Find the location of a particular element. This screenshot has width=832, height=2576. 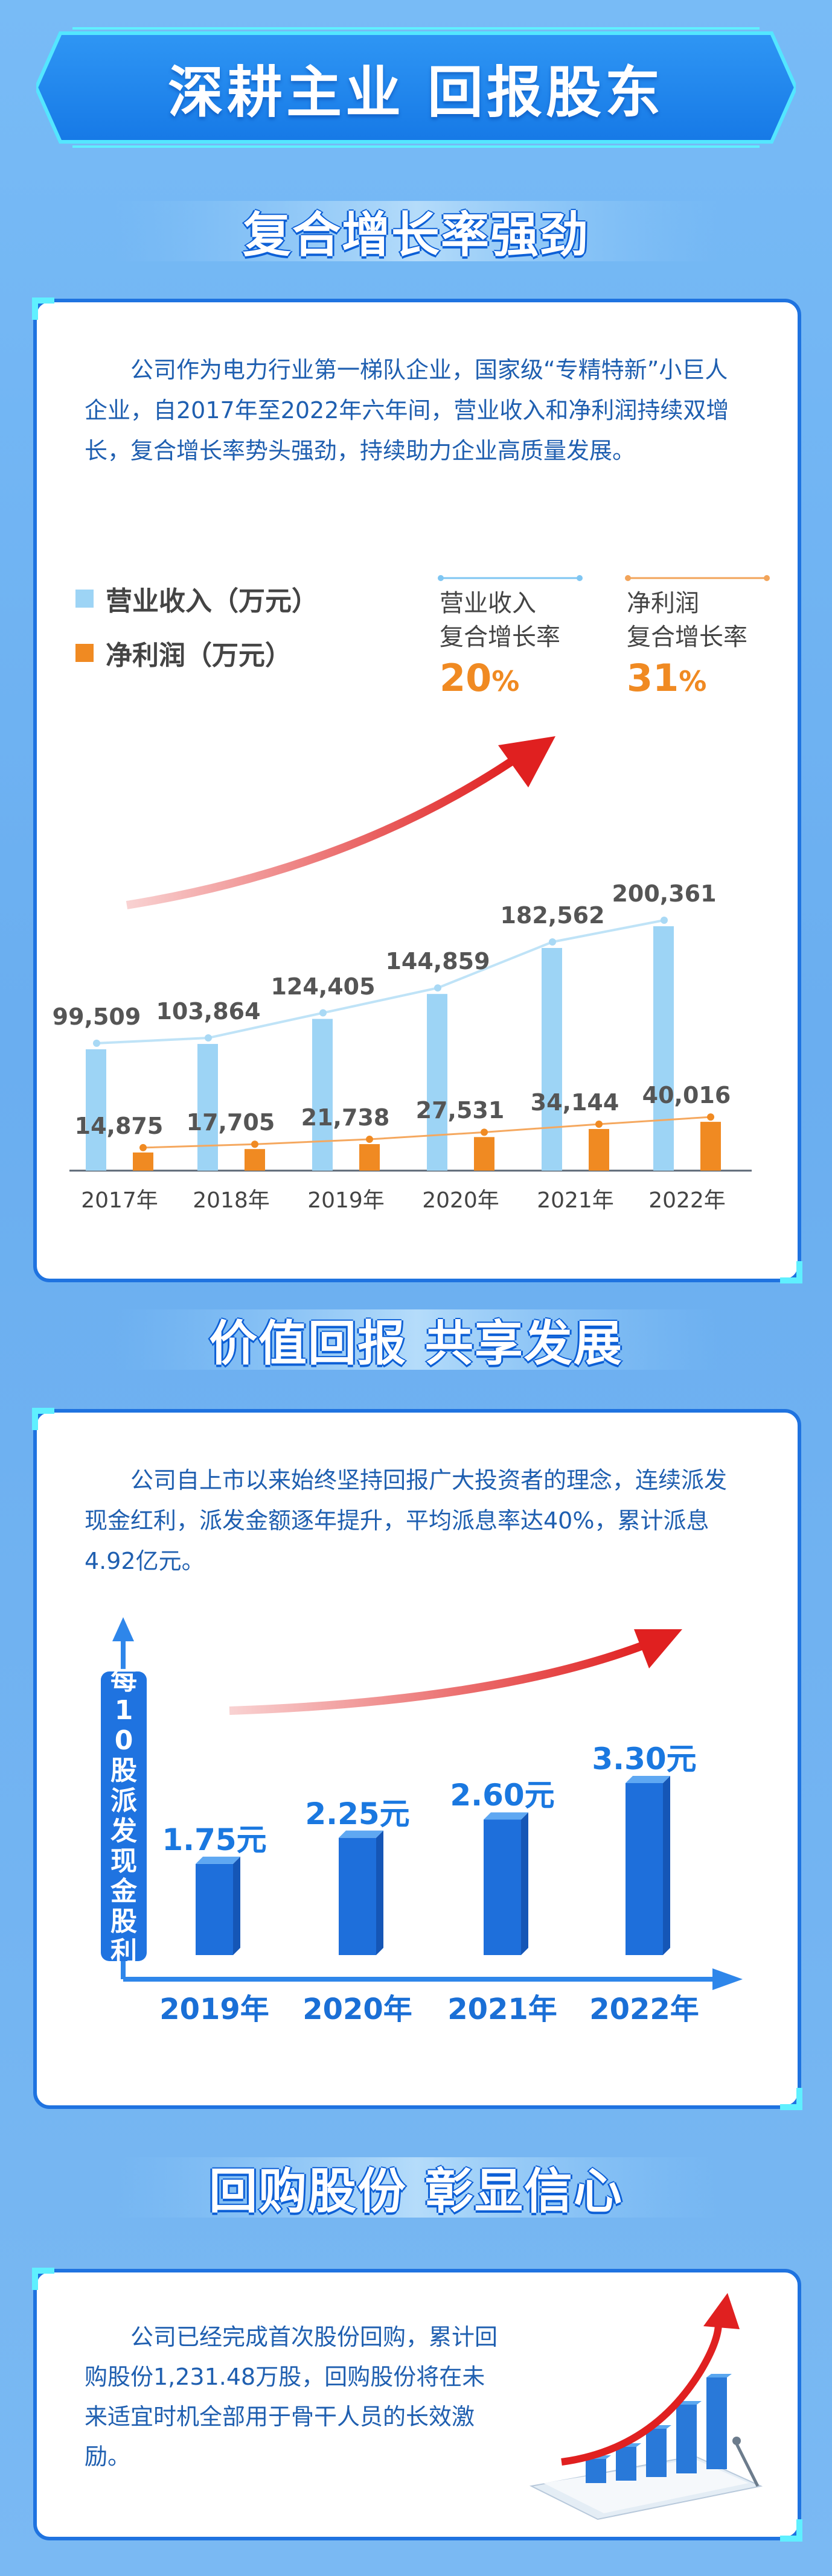

growth-arrow-icon is located at coordinates (340, 823).